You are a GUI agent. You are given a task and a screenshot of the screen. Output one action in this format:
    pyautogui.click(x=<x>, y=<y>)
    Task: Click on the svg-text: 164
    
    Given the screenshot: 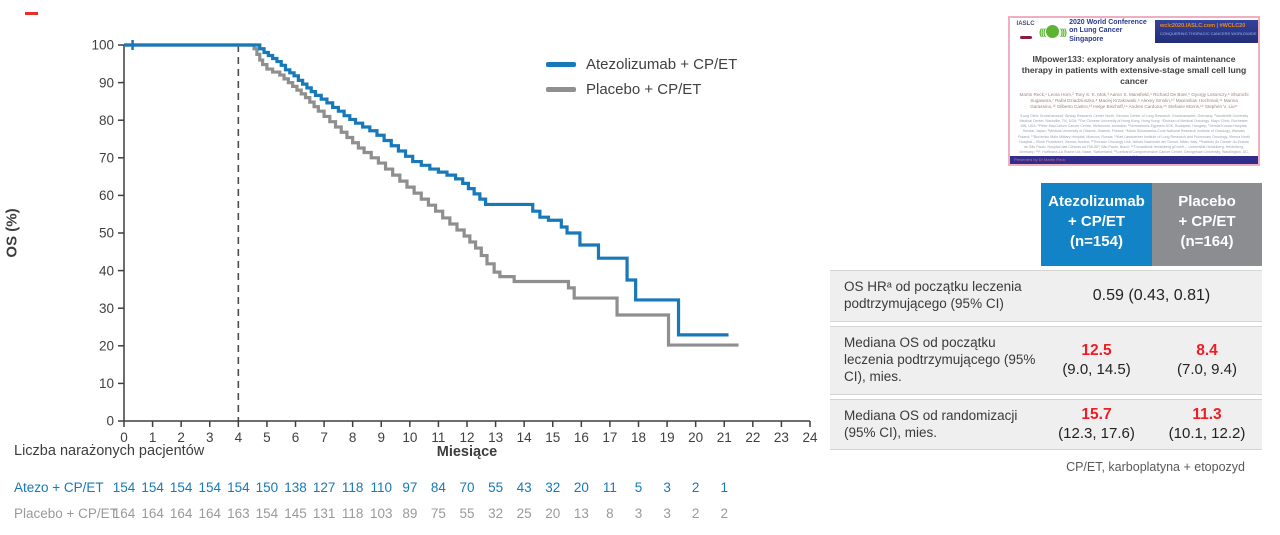 What is the action you would take?
    pyautogui.click(x=124, y=513)
    